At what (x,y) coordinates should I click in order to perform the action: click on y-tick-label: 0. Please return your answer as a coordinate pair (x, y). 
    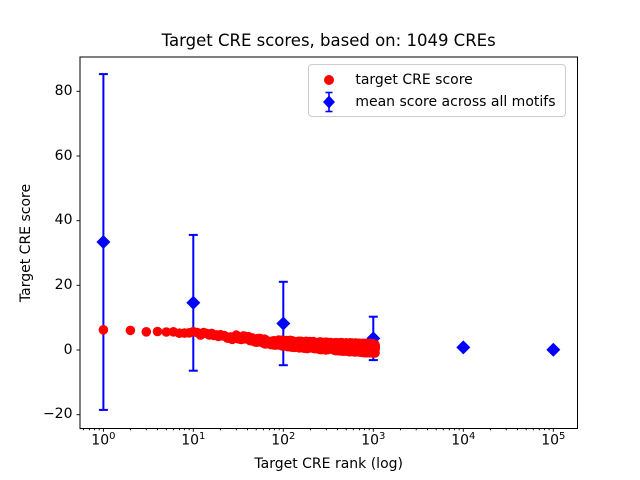
    Looking at the image, I should click on (68, 349).